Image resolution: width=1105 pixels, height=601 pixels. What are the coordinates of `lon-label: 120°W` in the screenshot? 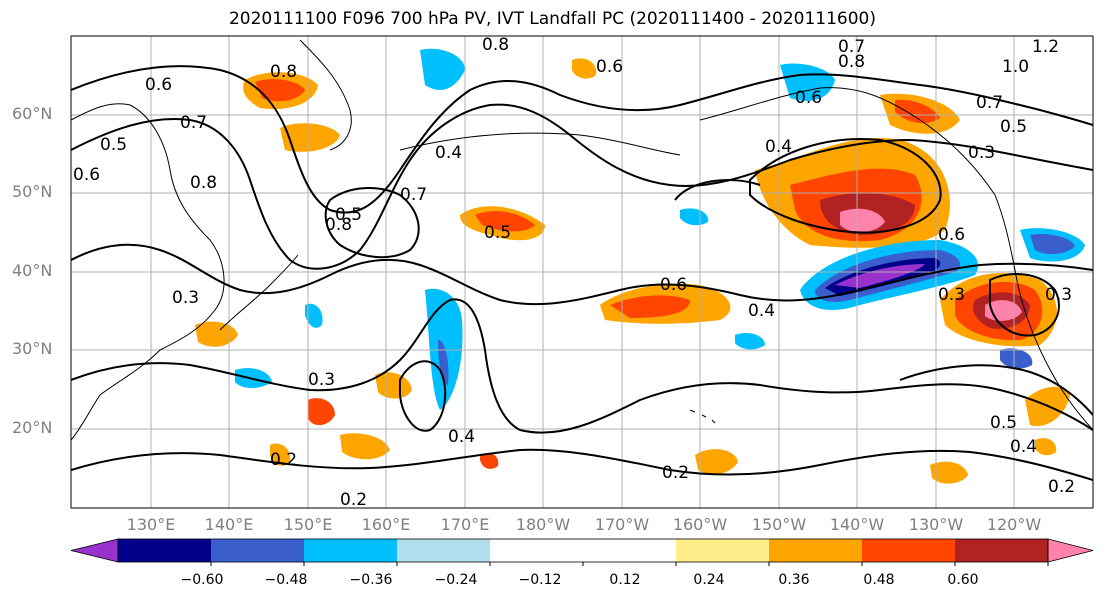 It's located at (1014, 524).